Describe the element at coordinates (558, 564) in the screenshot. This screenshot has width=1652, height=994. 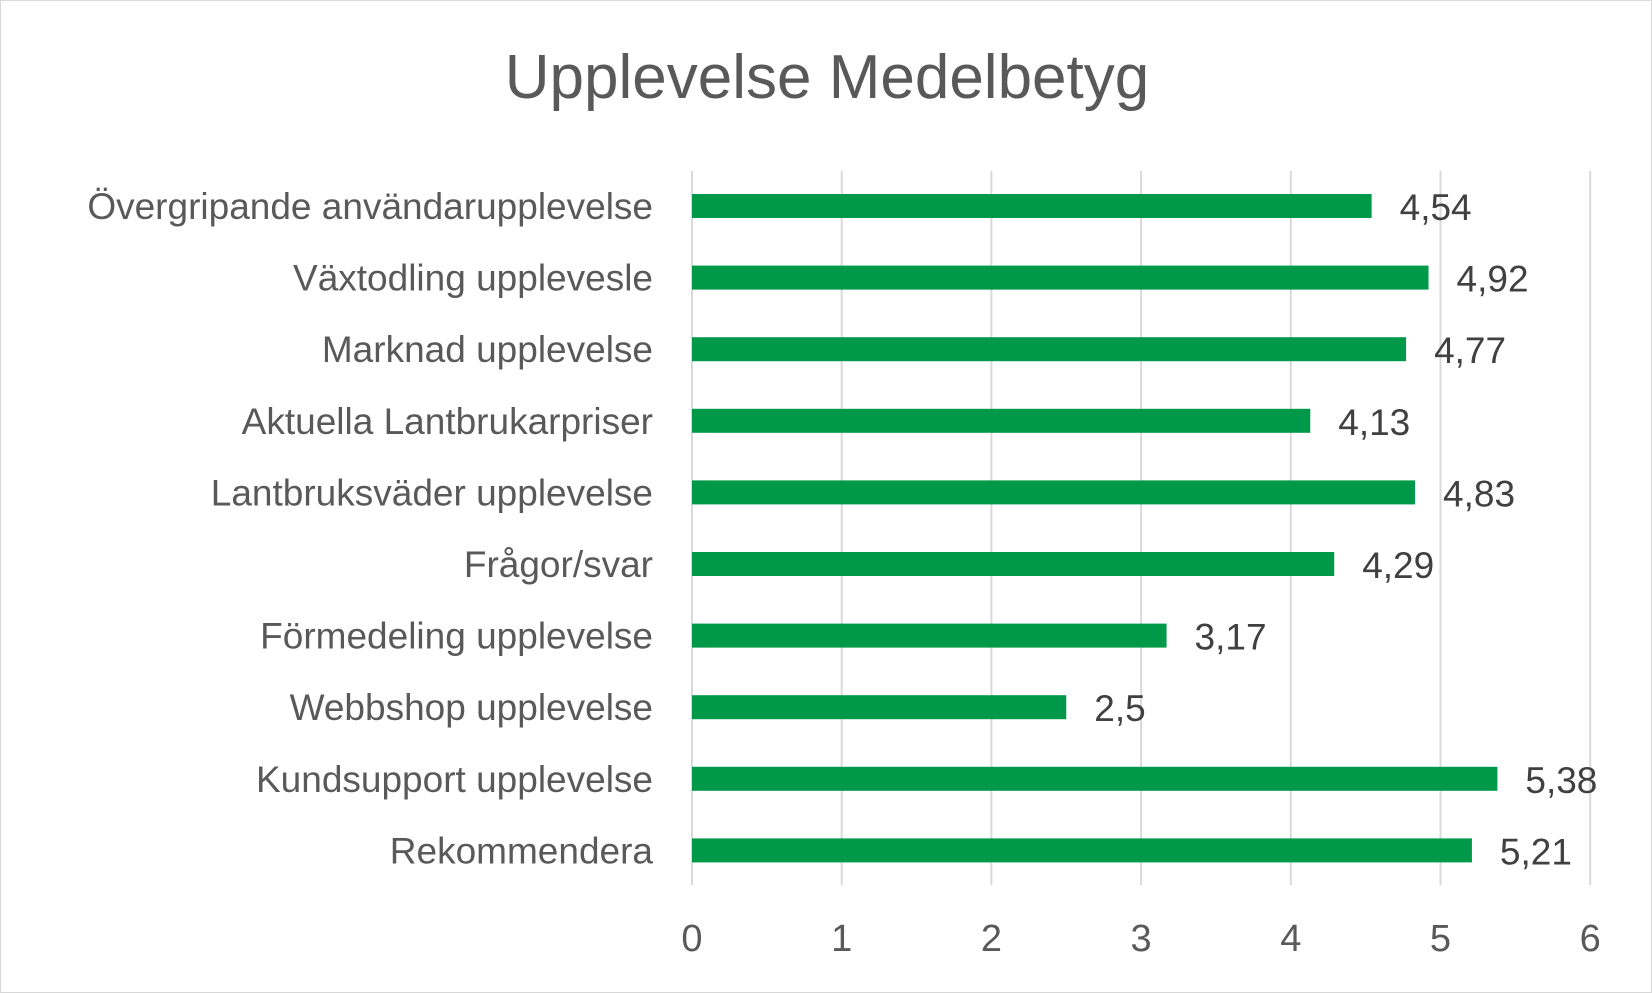
I see `category-label: Frågor/svar` at that location.